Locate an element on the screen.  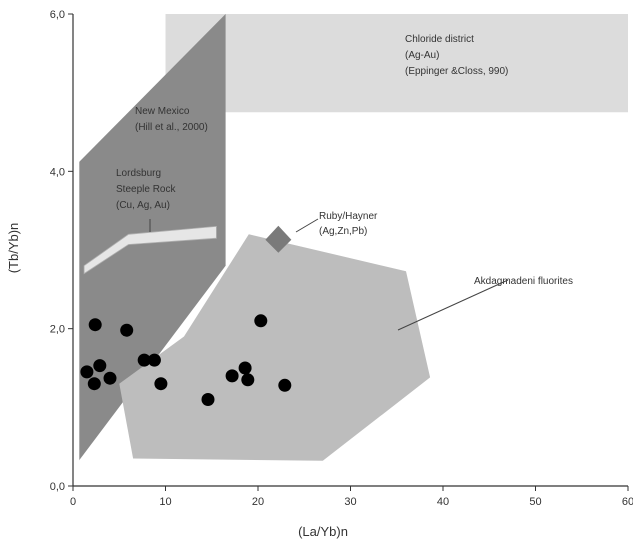
label-ruby-hayner: (Ag,Zn,Pb) is located at coordinates (343, 231).